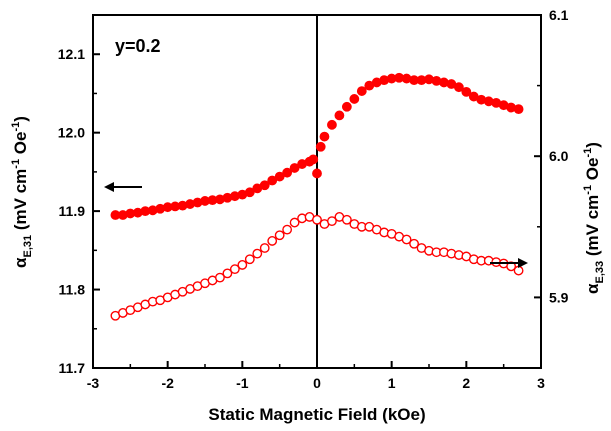 The image size is (611, 431). What do you see at coordinates (509, 263) in the screenshot?
I see `right-arrow` at bounding box center [509, 263].